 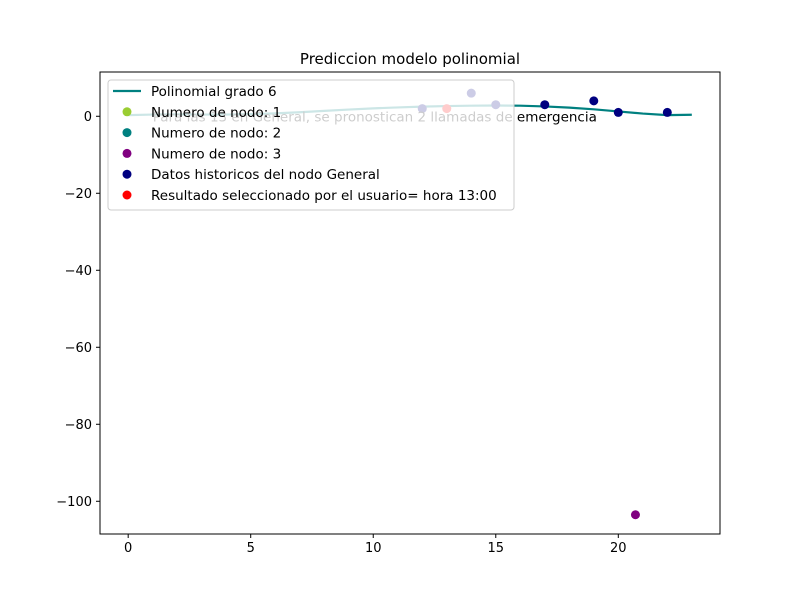 I want to click on legend-box, so click(x=311, y=145).